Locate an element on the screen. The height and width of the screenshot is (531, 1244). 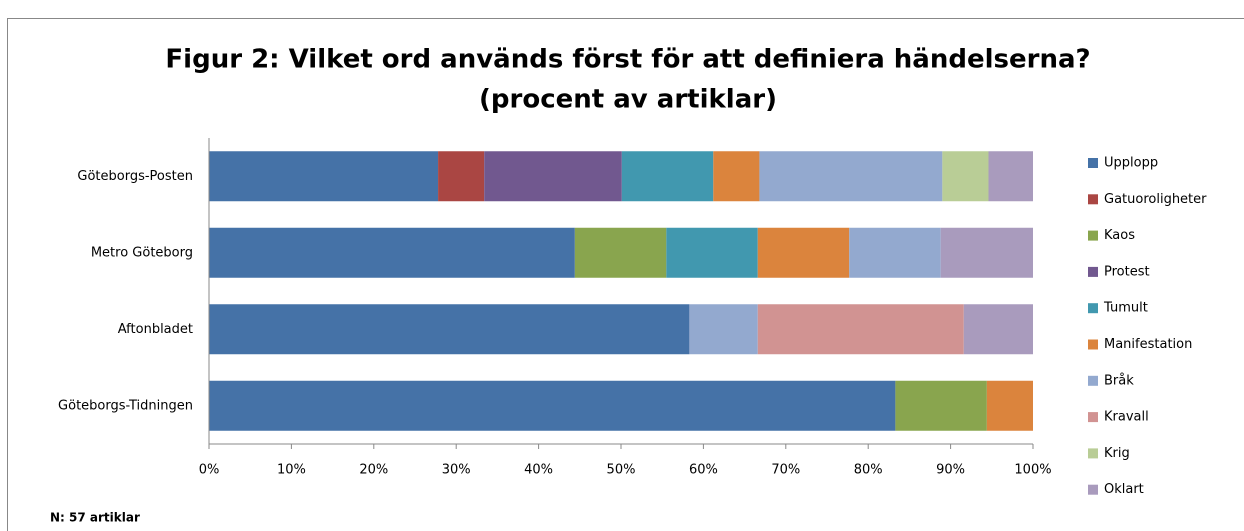
y-tick-label: Aftonbladet is located at coordinates (155, 329).